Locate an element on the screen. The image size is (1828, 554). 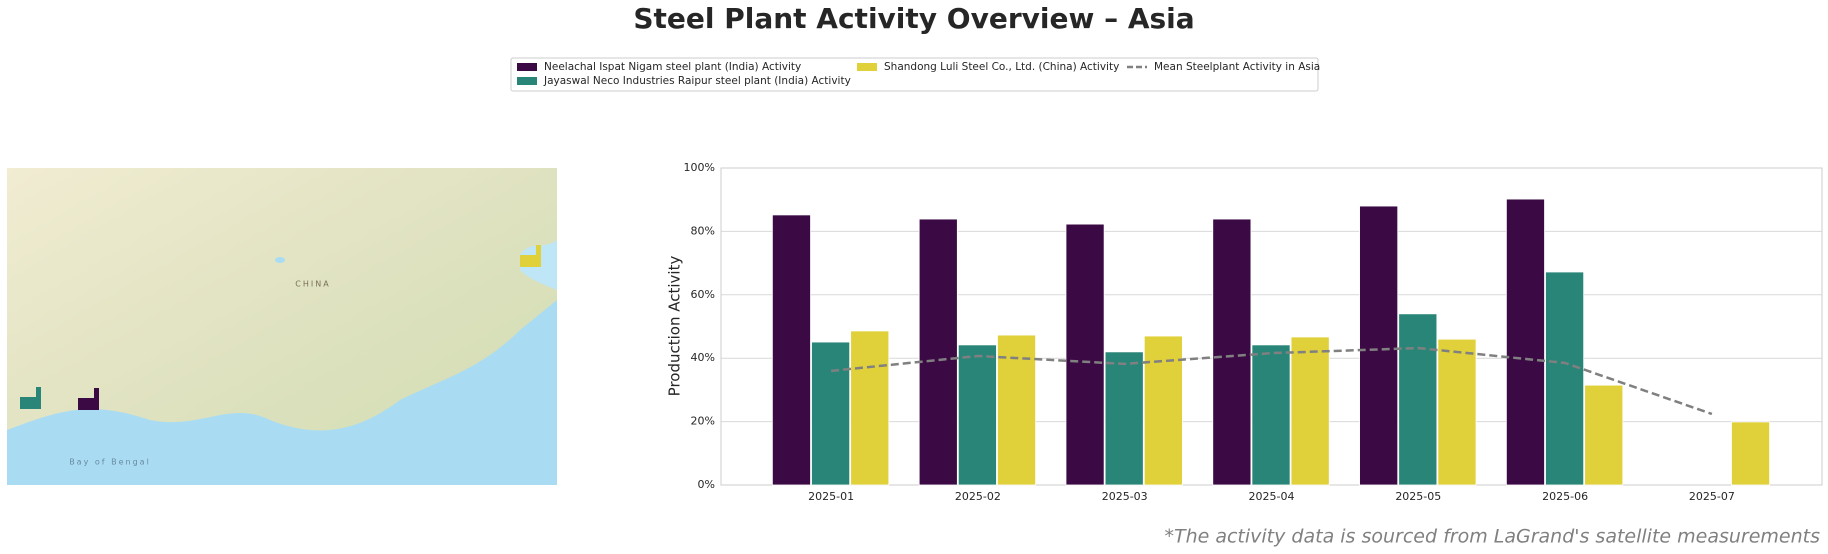
x-tick-label: 2025-03 is located at coordinates (1125, 496).